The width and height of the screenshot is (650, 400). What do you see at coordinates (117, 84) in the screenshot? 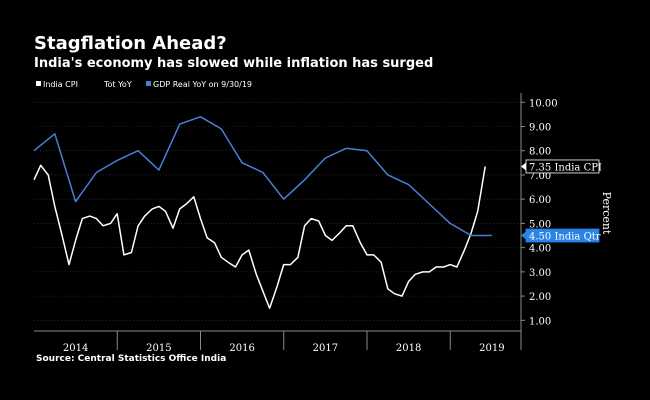
I see `legend-label: Tot YoY` at bounding box center [117, 84].